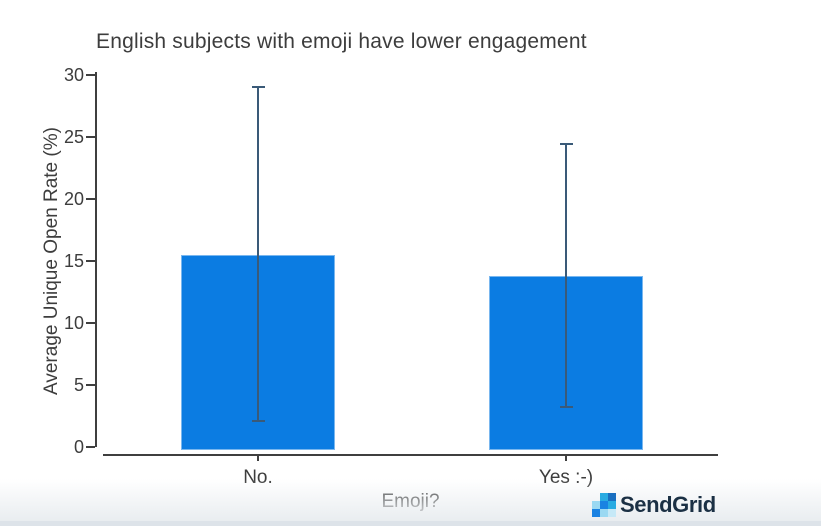  What do you see at coordinates (78, 447) in the screenshot?
I see `y-tick-label: 0` at bounding box center [78, 447].